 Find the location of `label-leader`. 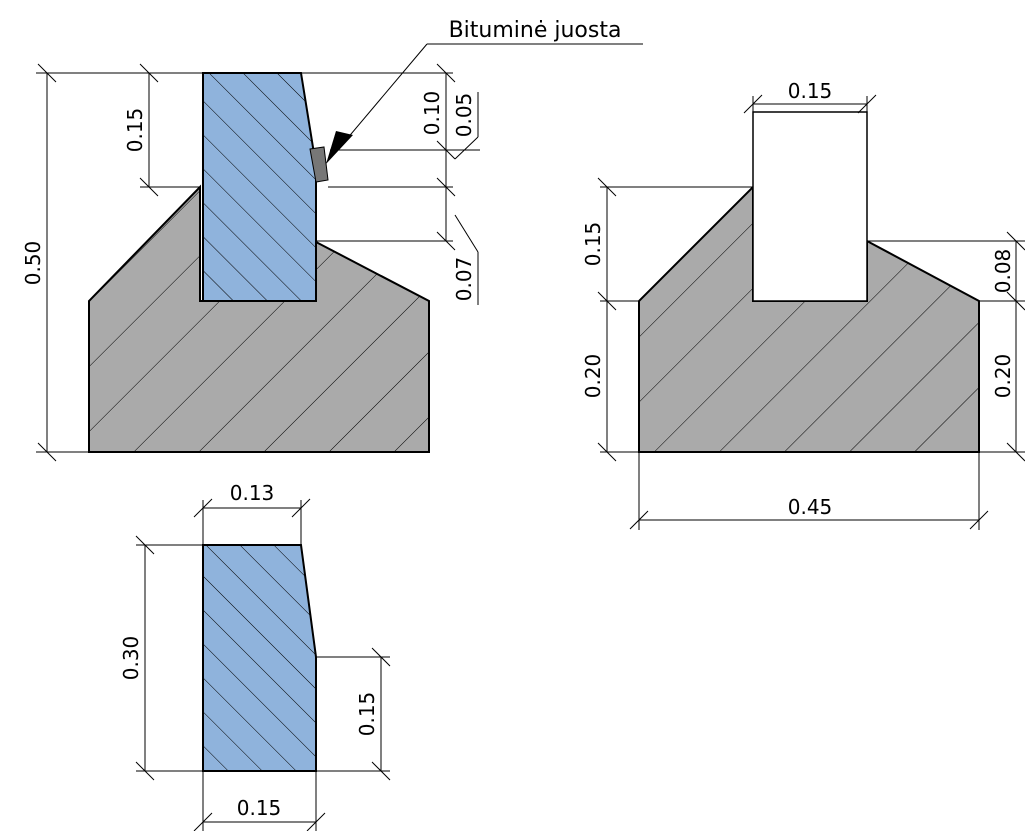

label-leader is located at coordinates (386, 92).